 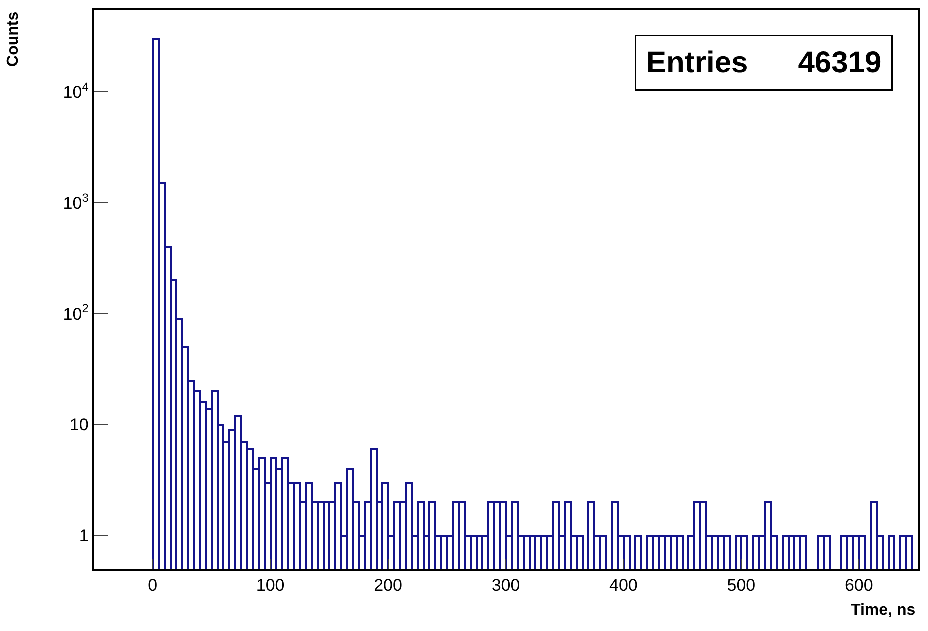 I want to click on y-tick-label: 10, so click(x=79, y=425).